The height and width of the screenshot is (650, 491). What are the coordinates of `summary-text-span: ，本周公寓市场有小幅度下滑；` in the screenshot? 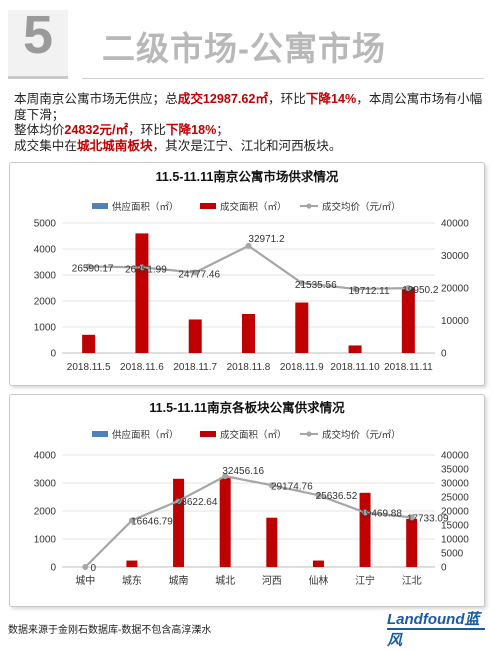 It's located at (248, 107).